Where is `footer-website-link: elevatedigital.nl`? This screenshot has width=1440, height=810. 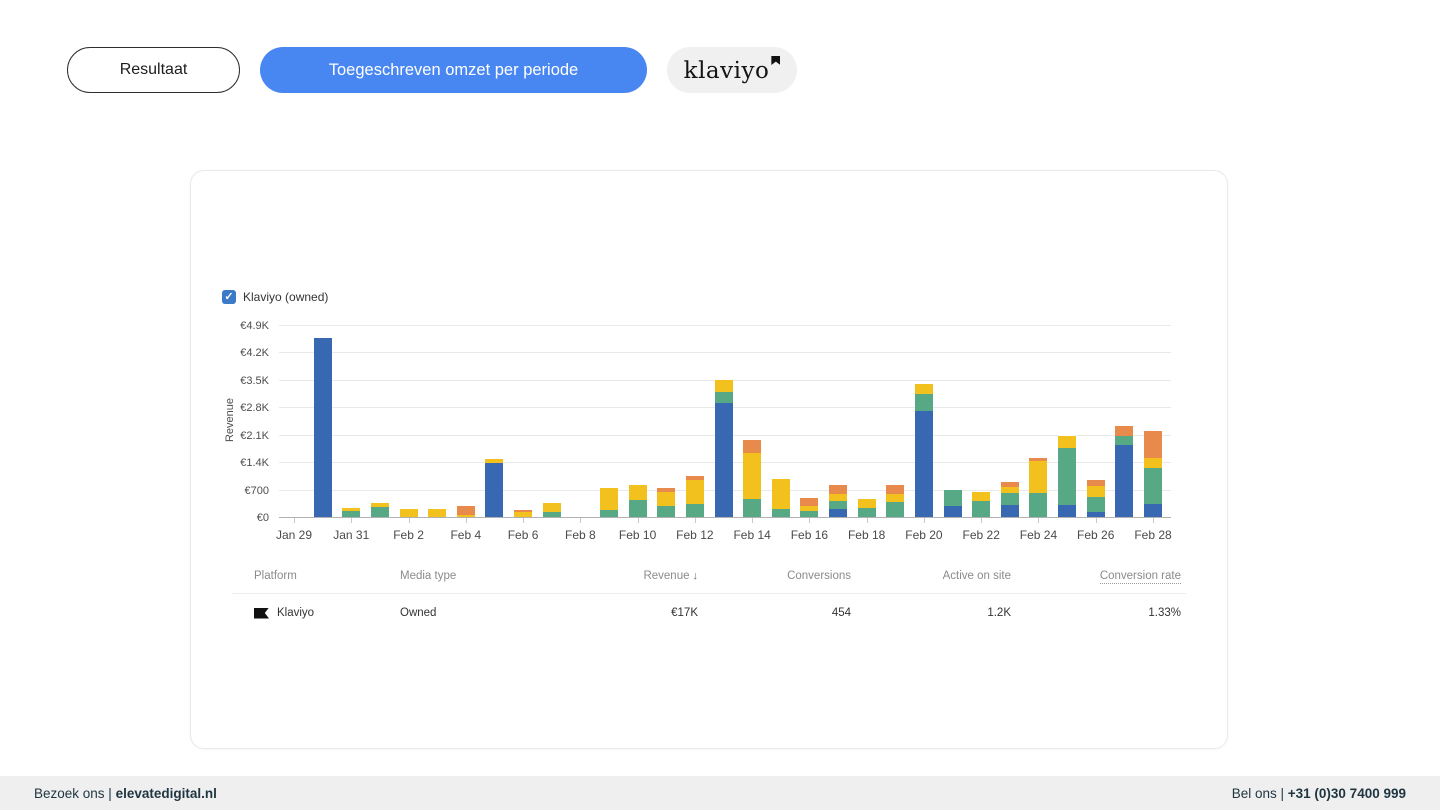 footer-website-link: elevatedigital.nl is located at coordinates (166, 793).